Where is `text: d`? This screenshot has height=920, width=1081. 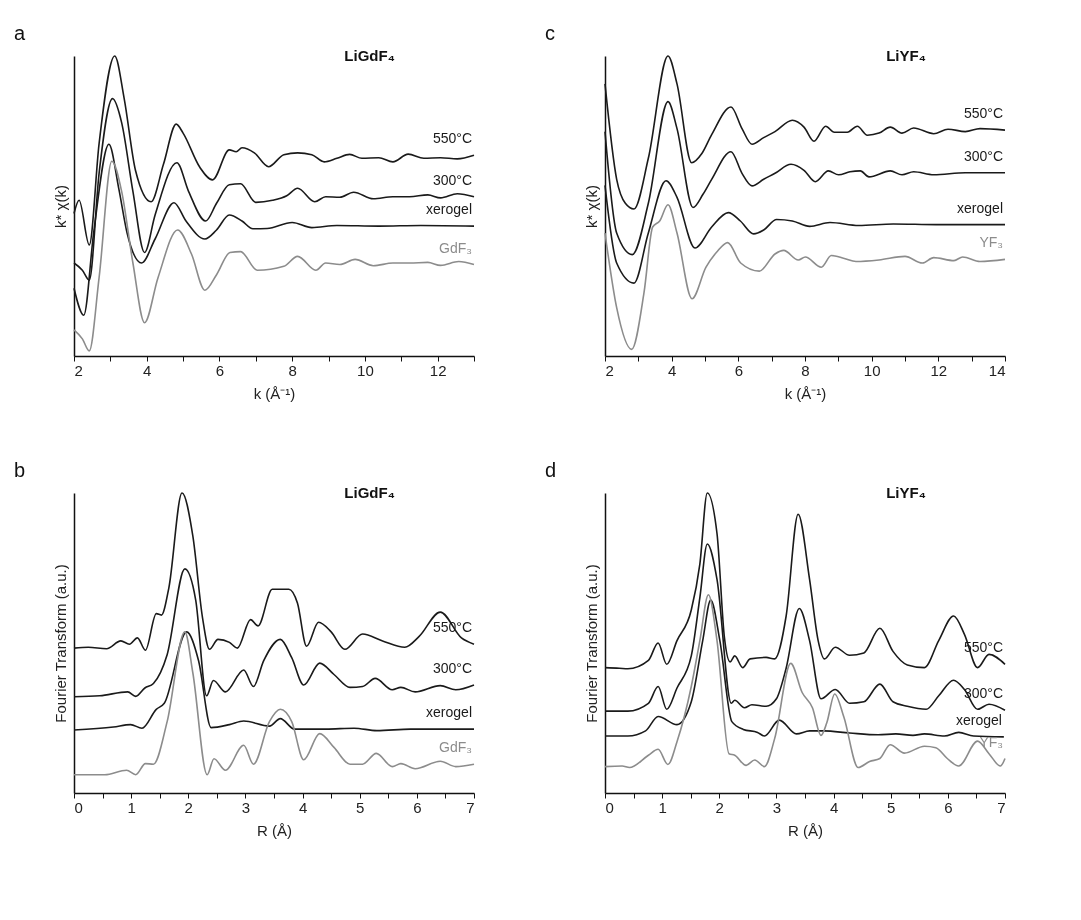 text: d is located at coordinates (551, 470).